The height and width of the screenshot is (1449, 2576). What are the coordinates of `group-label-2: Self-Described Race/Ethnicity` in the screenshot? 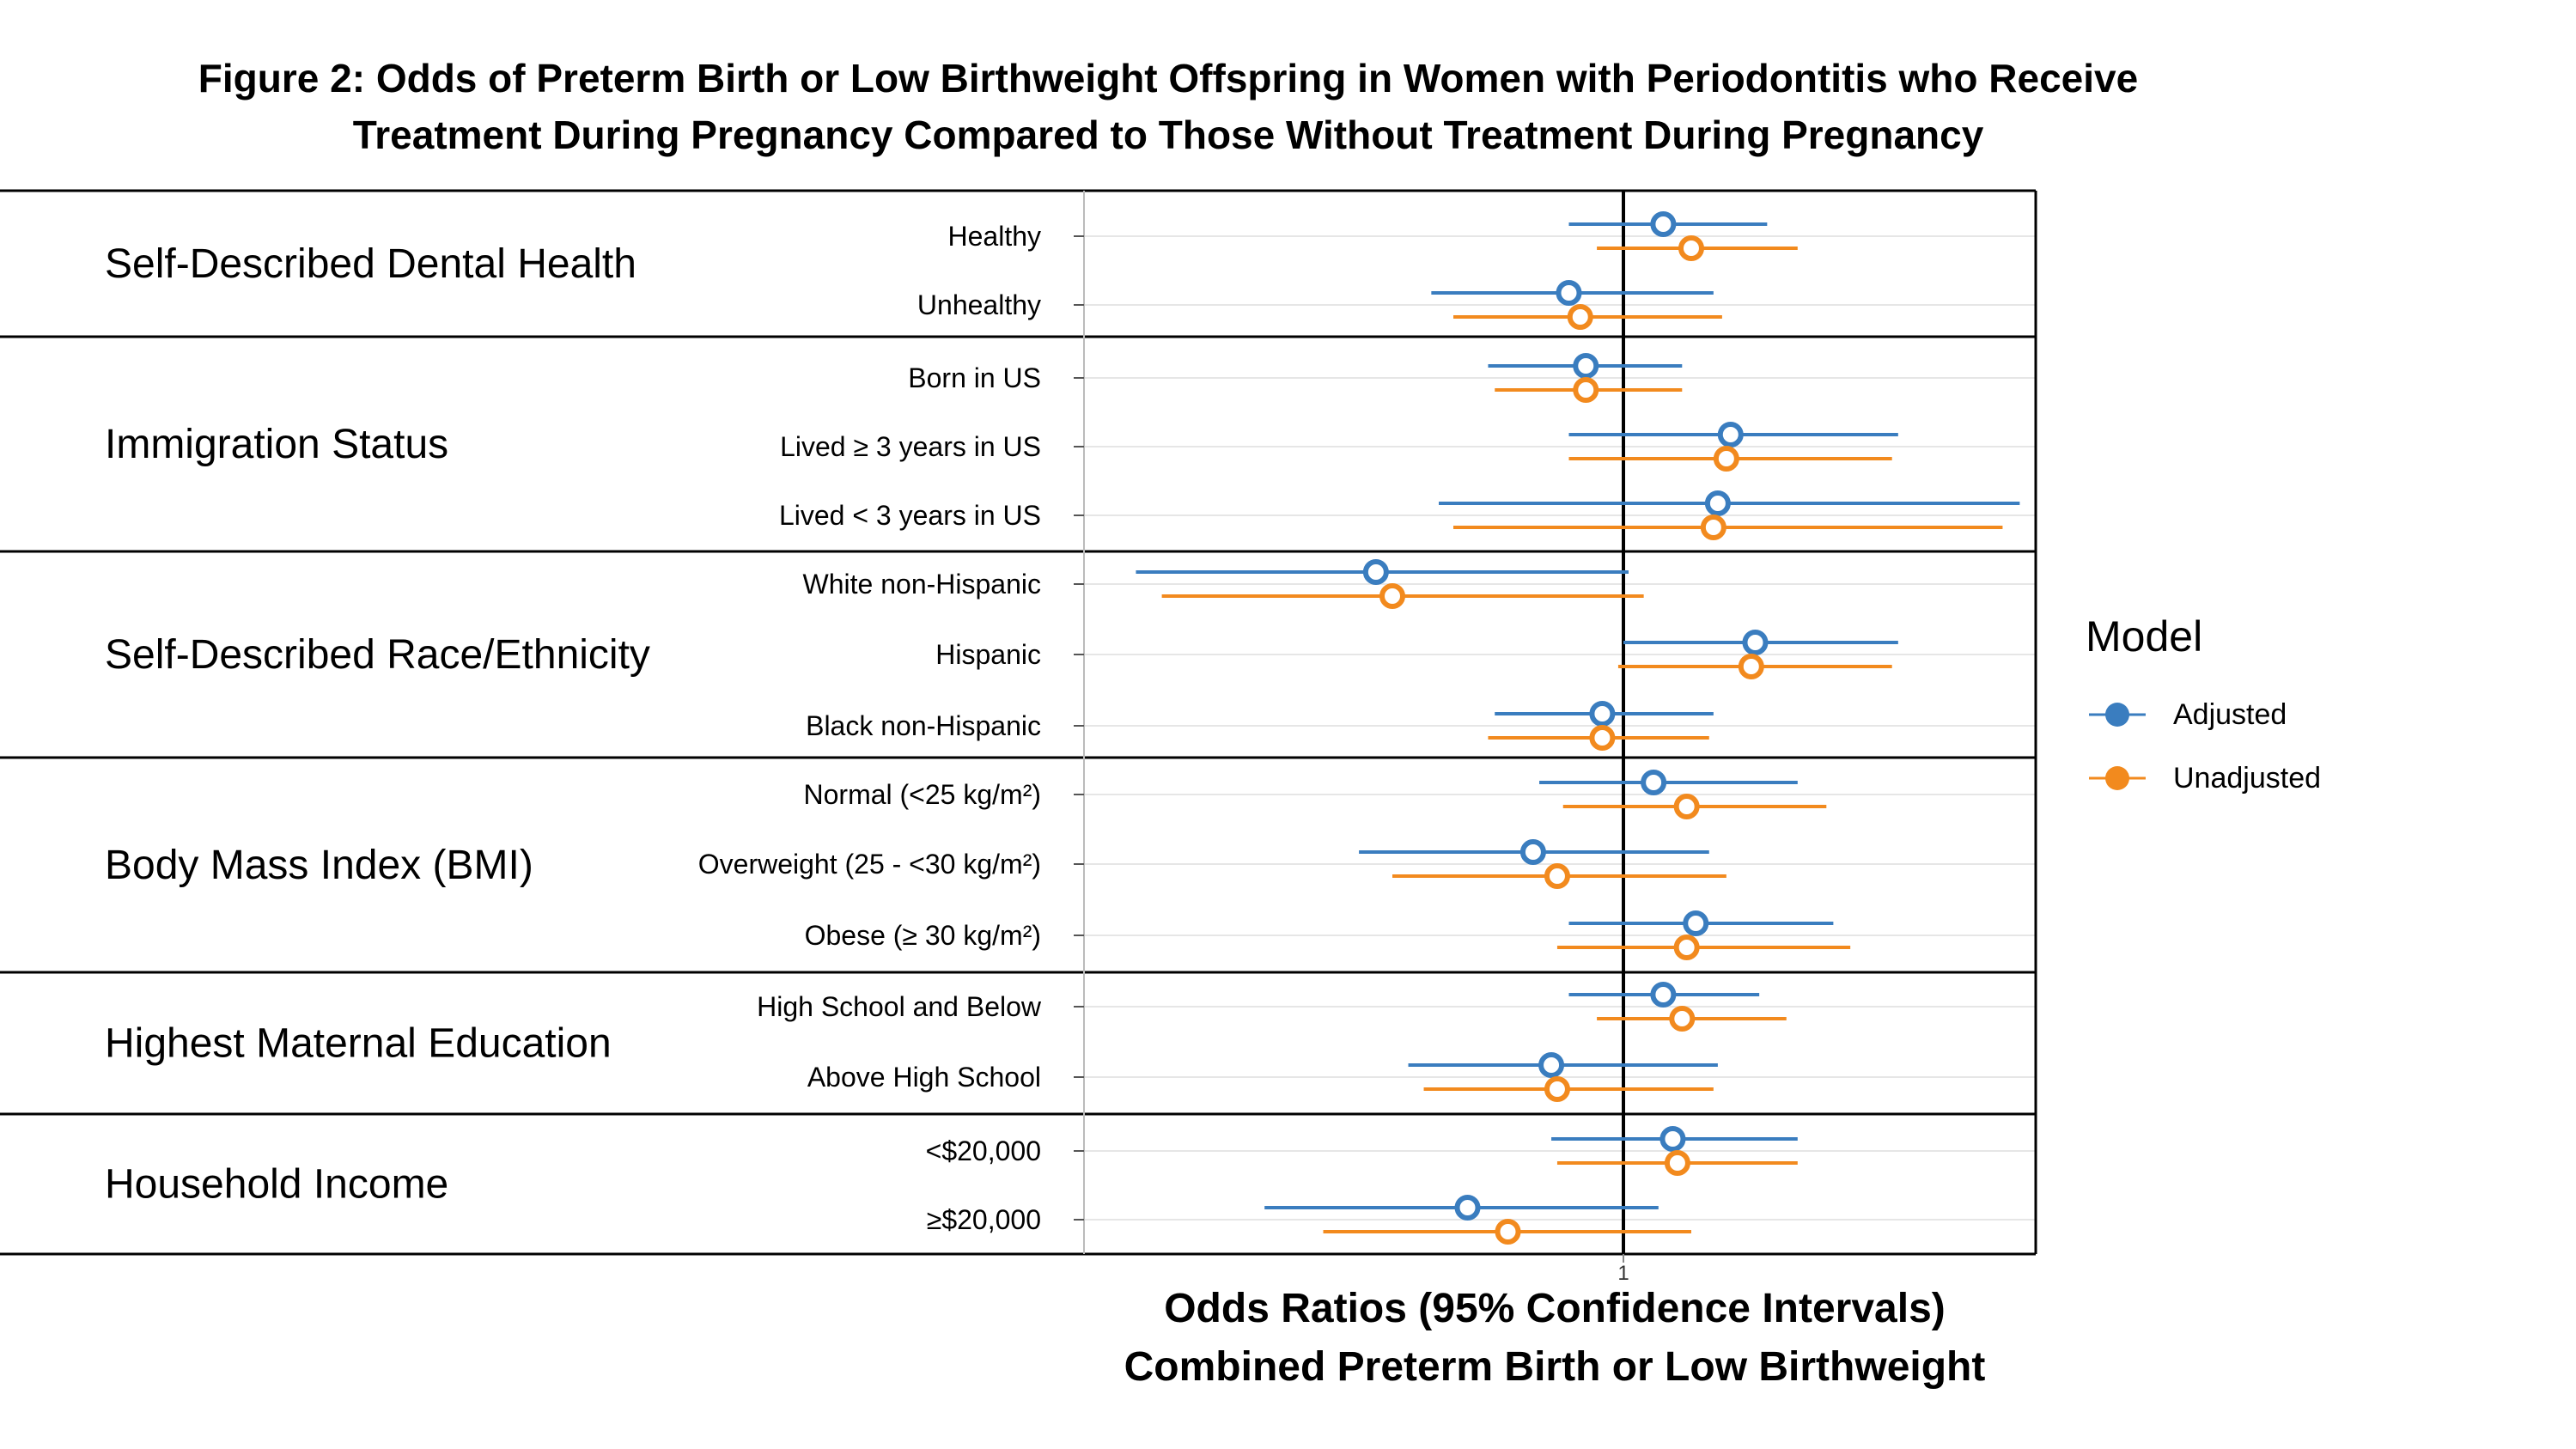 It's located at (377, 655).